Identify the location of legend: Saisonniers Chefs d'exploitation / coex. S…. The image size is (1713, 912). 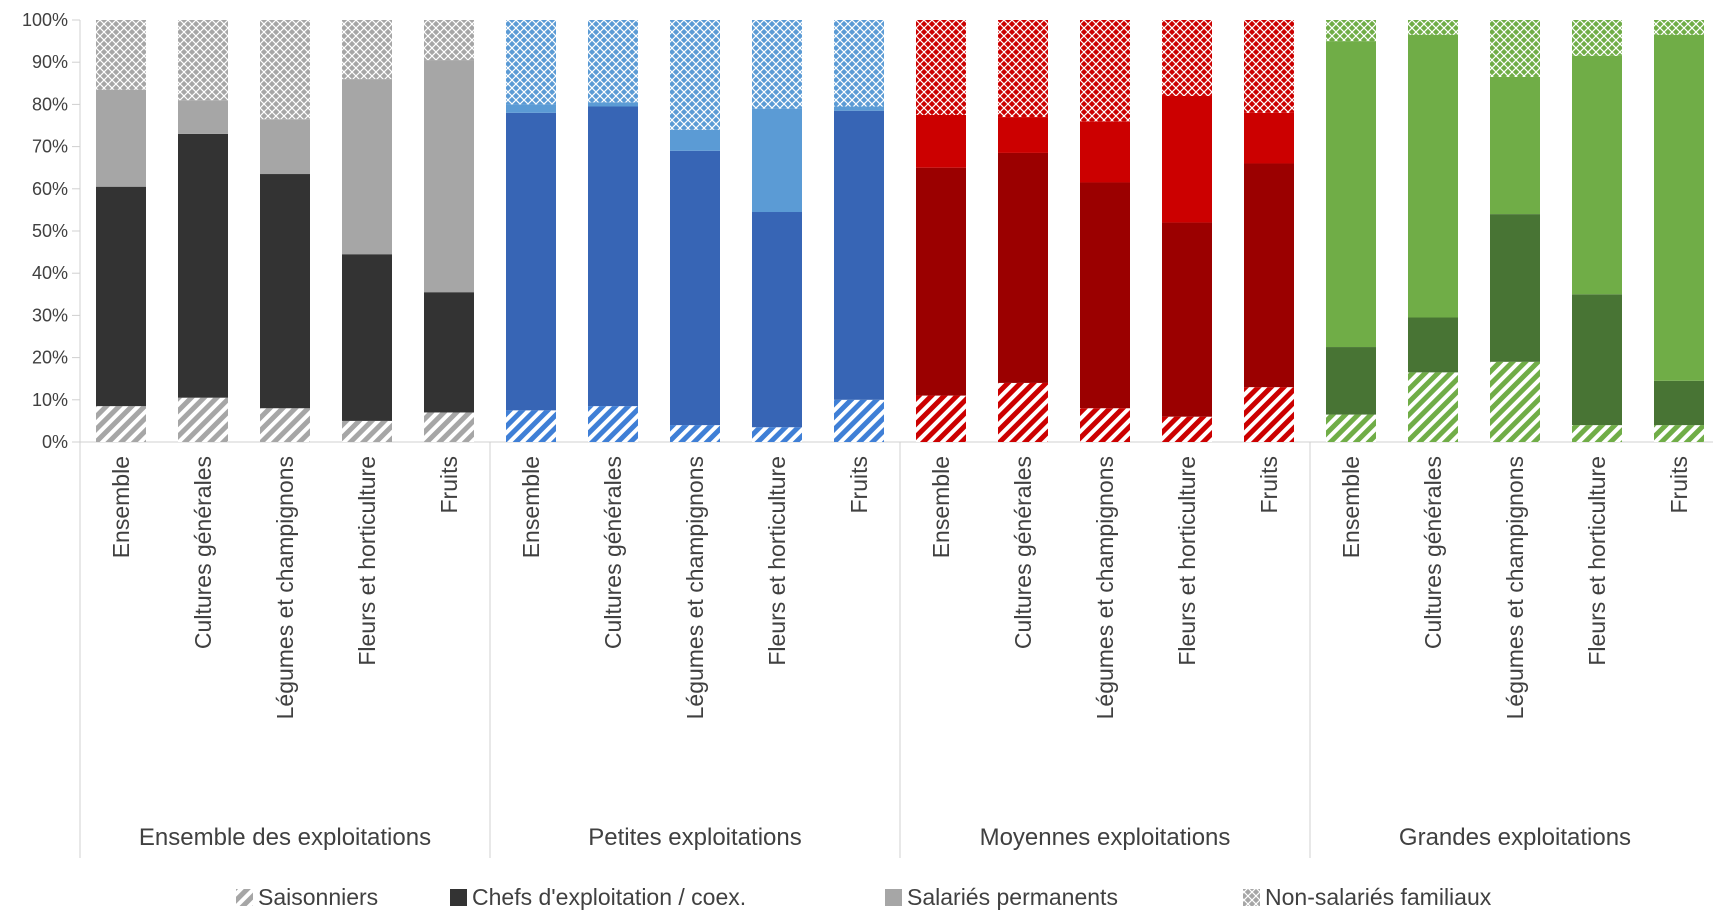
(864, 897).